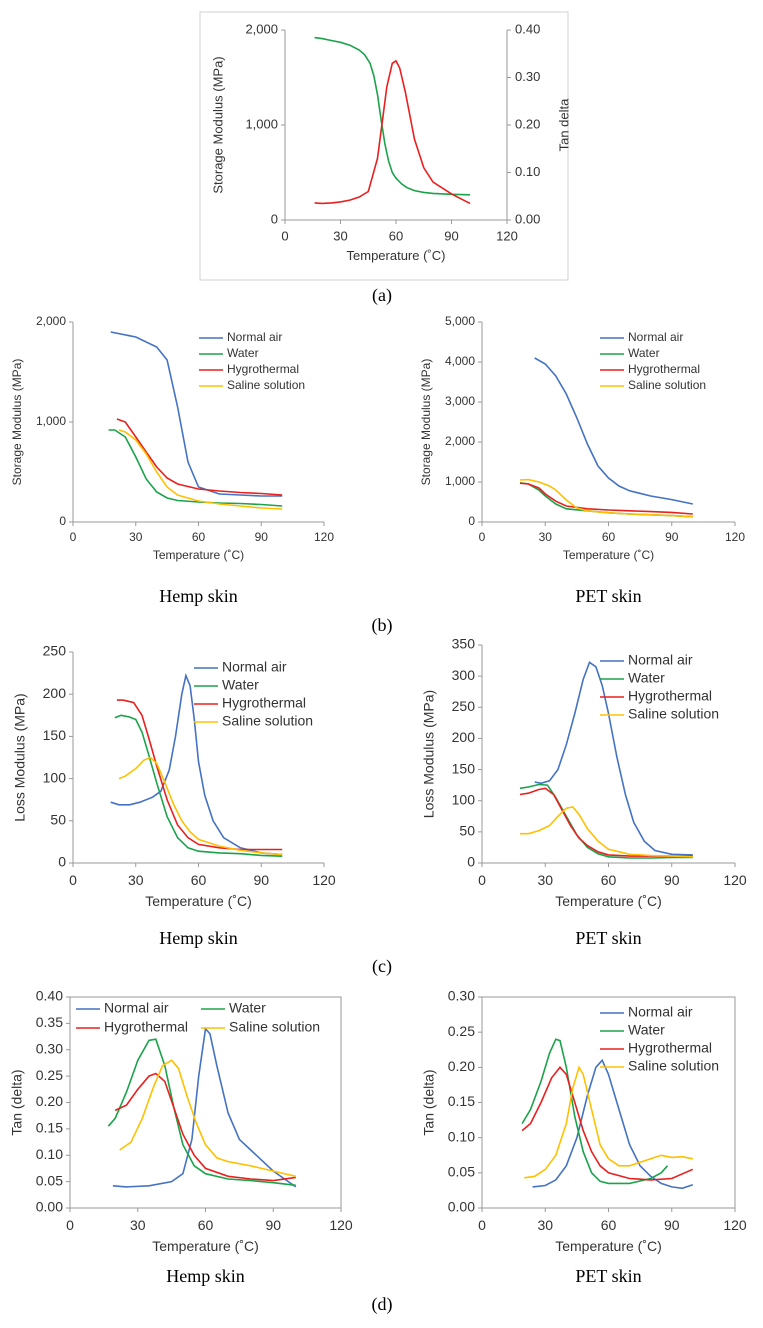  Describe the element at coordinates (461, 1031) in the screenshot. I see `y-tick-label: 0.25` at that location.